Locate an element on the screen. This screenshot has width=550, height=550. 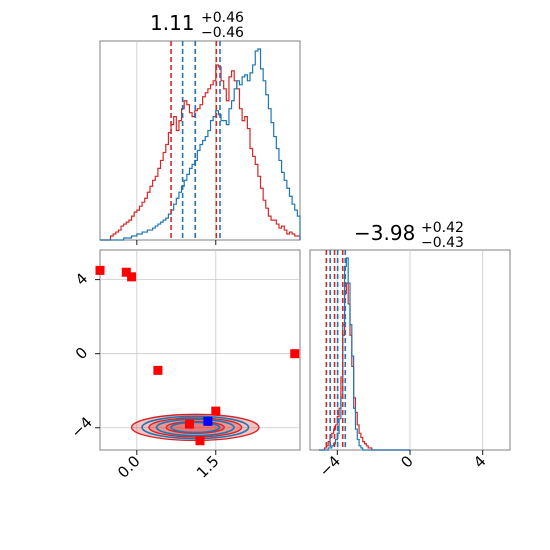
hist-param1 is located at coordinates (200, 141).